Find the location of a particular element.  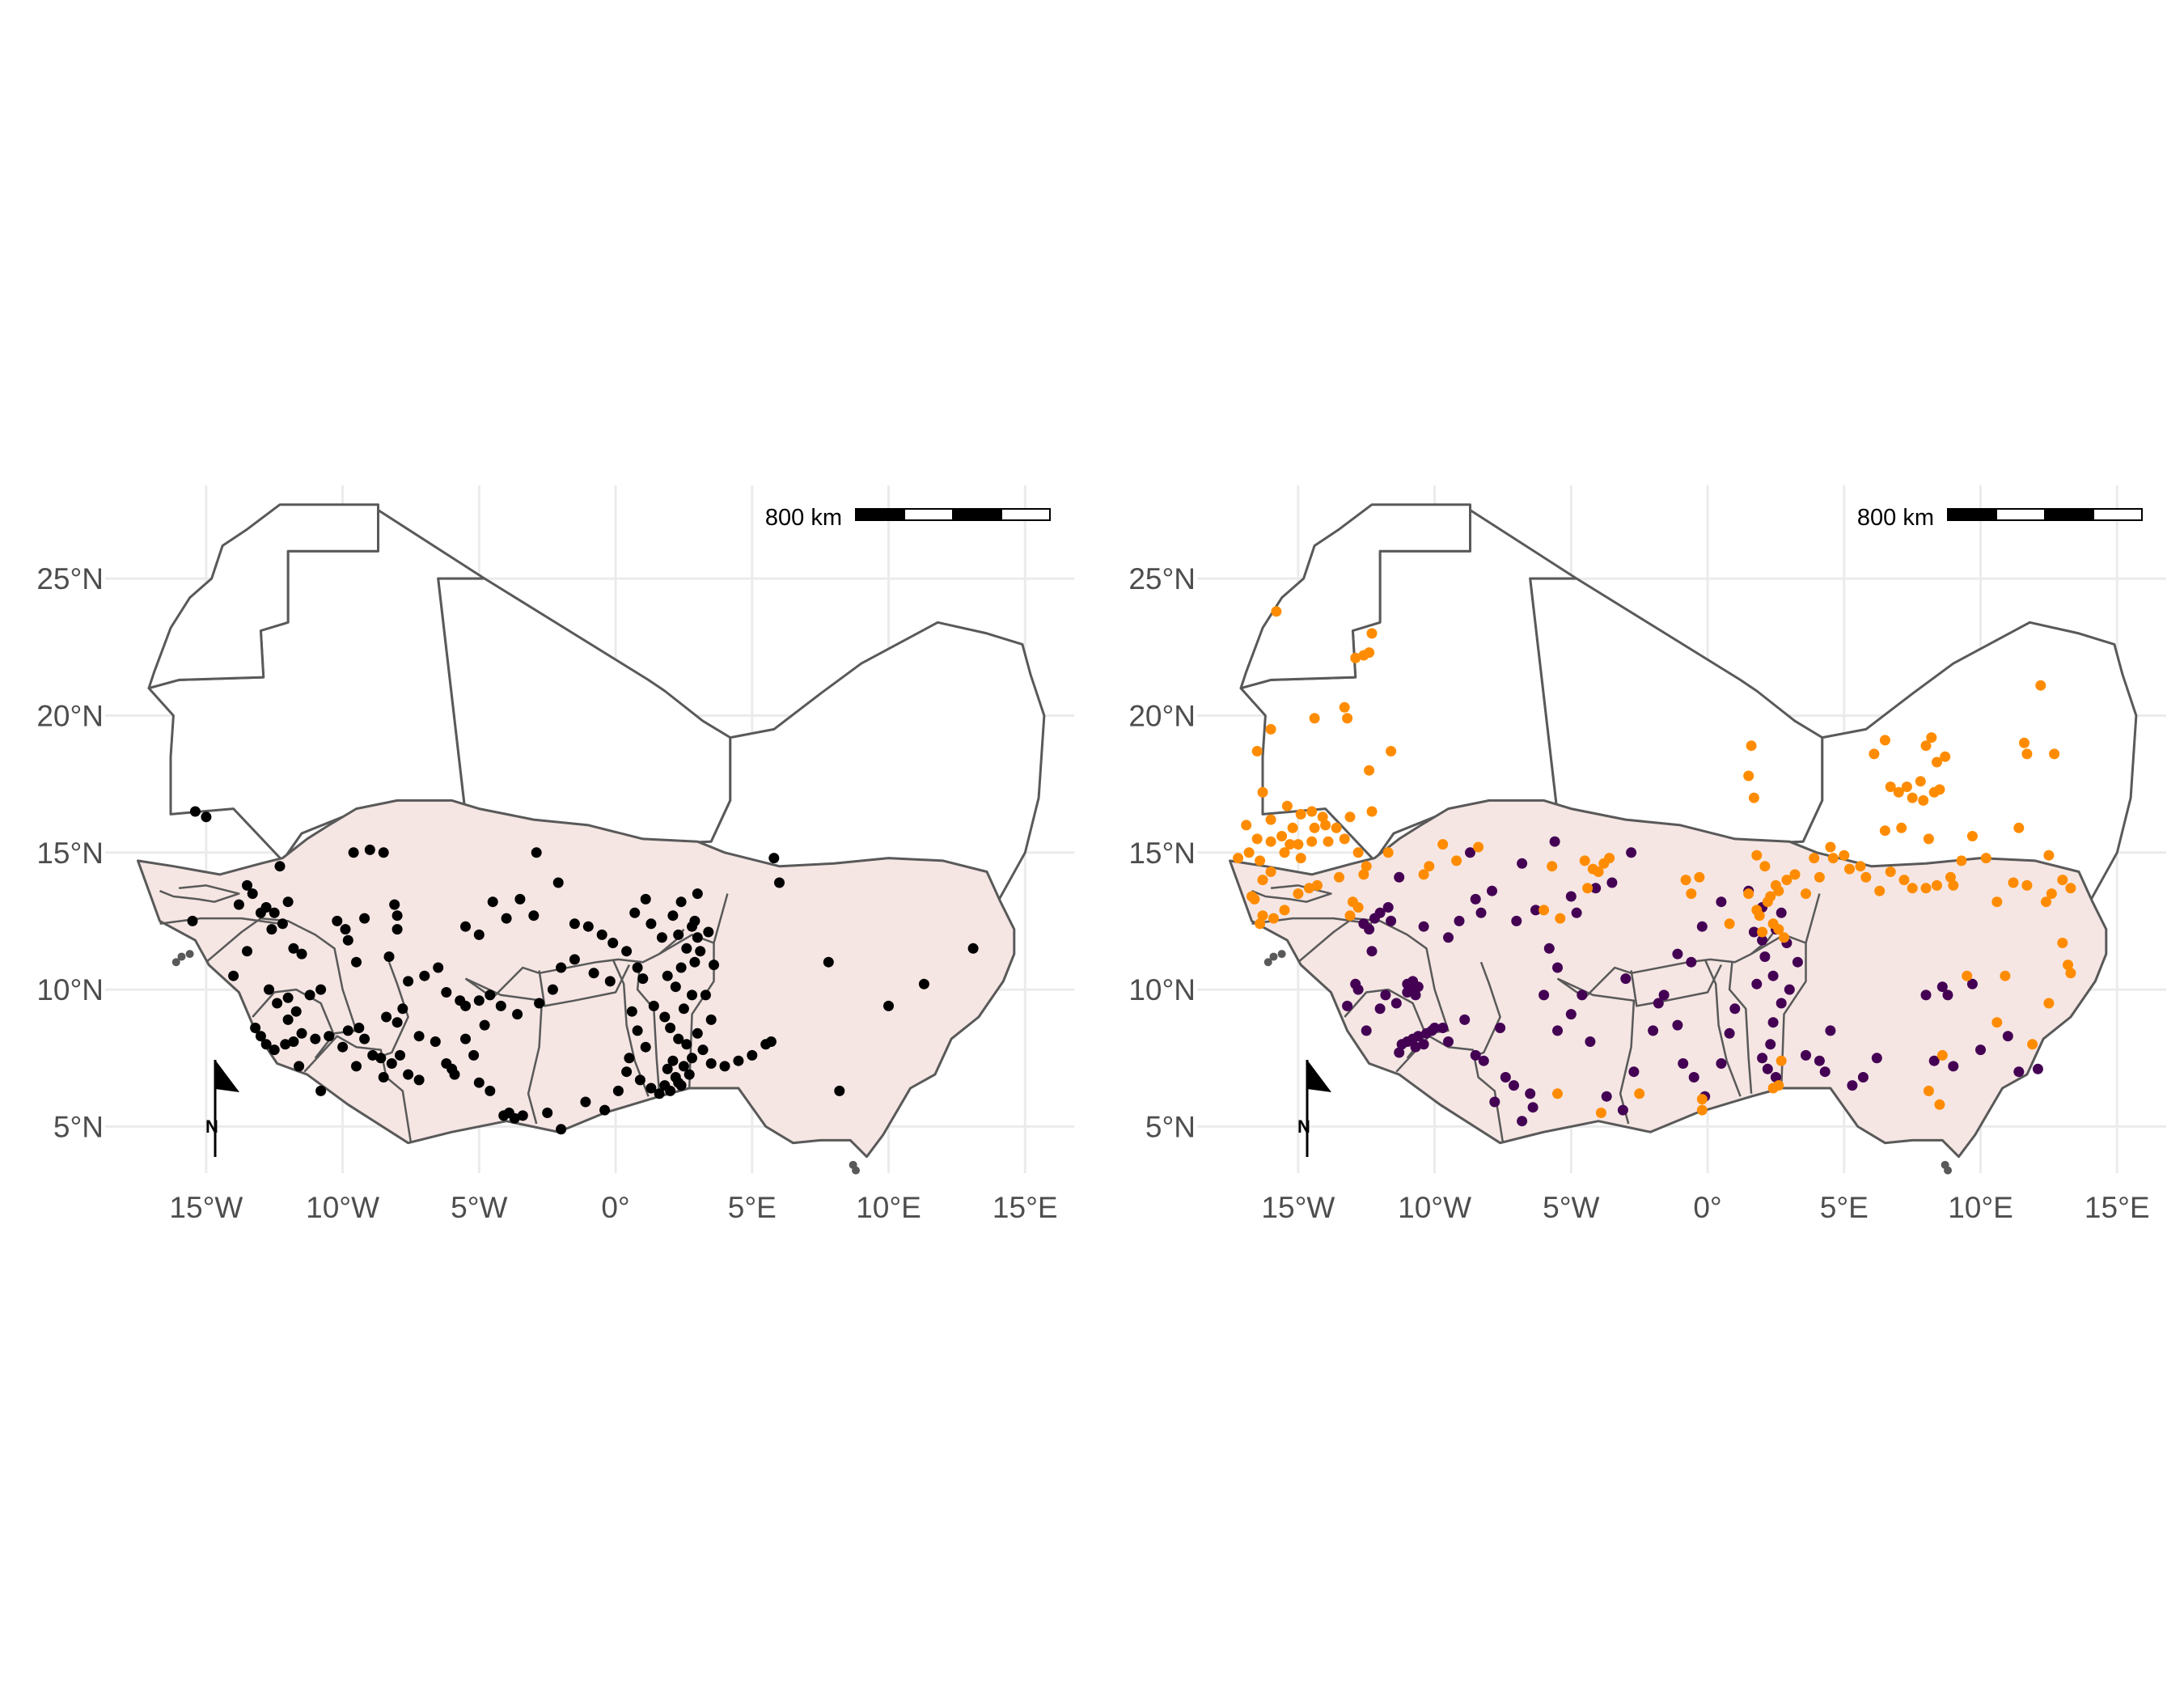

y-tick-label: 5°N is located at coordinates (78, 1126).